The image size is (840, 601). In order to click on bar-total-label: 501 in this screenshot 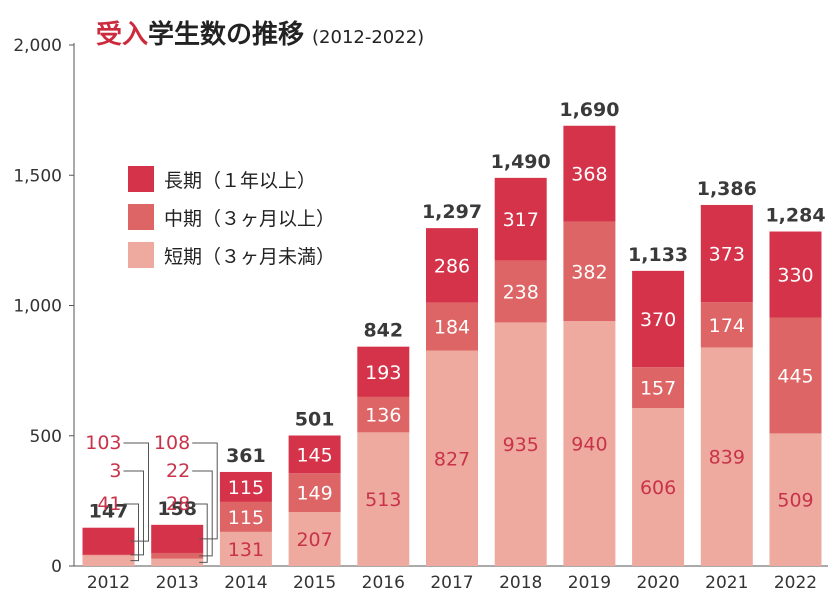, I will do `click(315, 419)`.